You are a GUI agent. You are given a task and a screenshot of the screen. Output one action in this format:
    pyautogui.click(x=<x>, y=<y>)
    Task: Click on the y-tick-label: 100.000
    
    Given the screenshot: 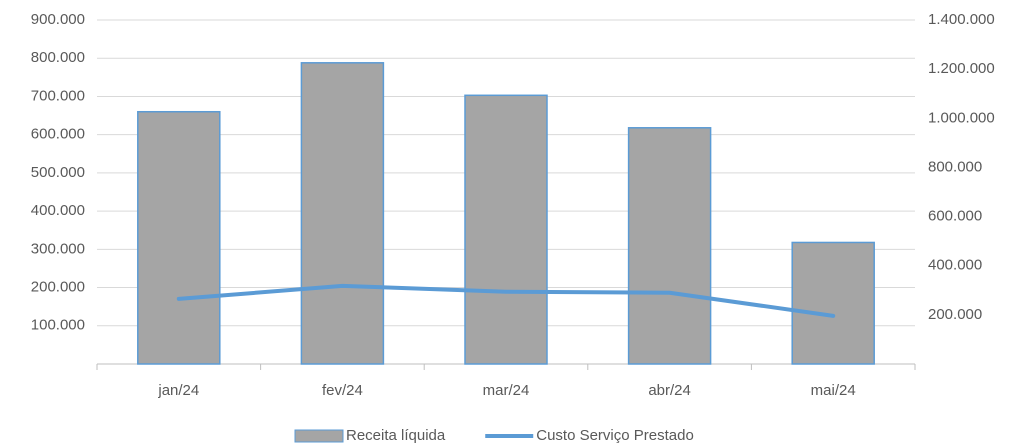 What is the action you would take?
    pyautogui.click(x=58, y=325)
    